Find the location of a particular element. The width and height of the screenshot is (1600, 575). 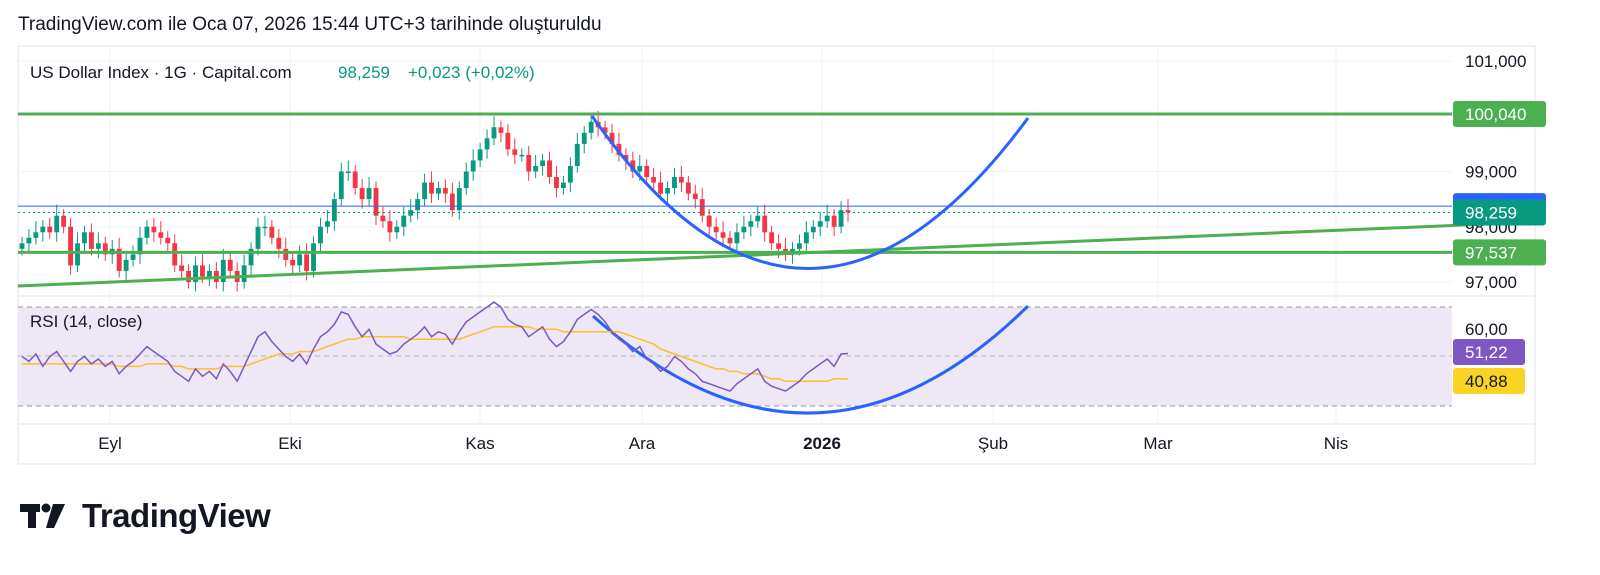

support-label-bg is located at coordinates (1499, 252).